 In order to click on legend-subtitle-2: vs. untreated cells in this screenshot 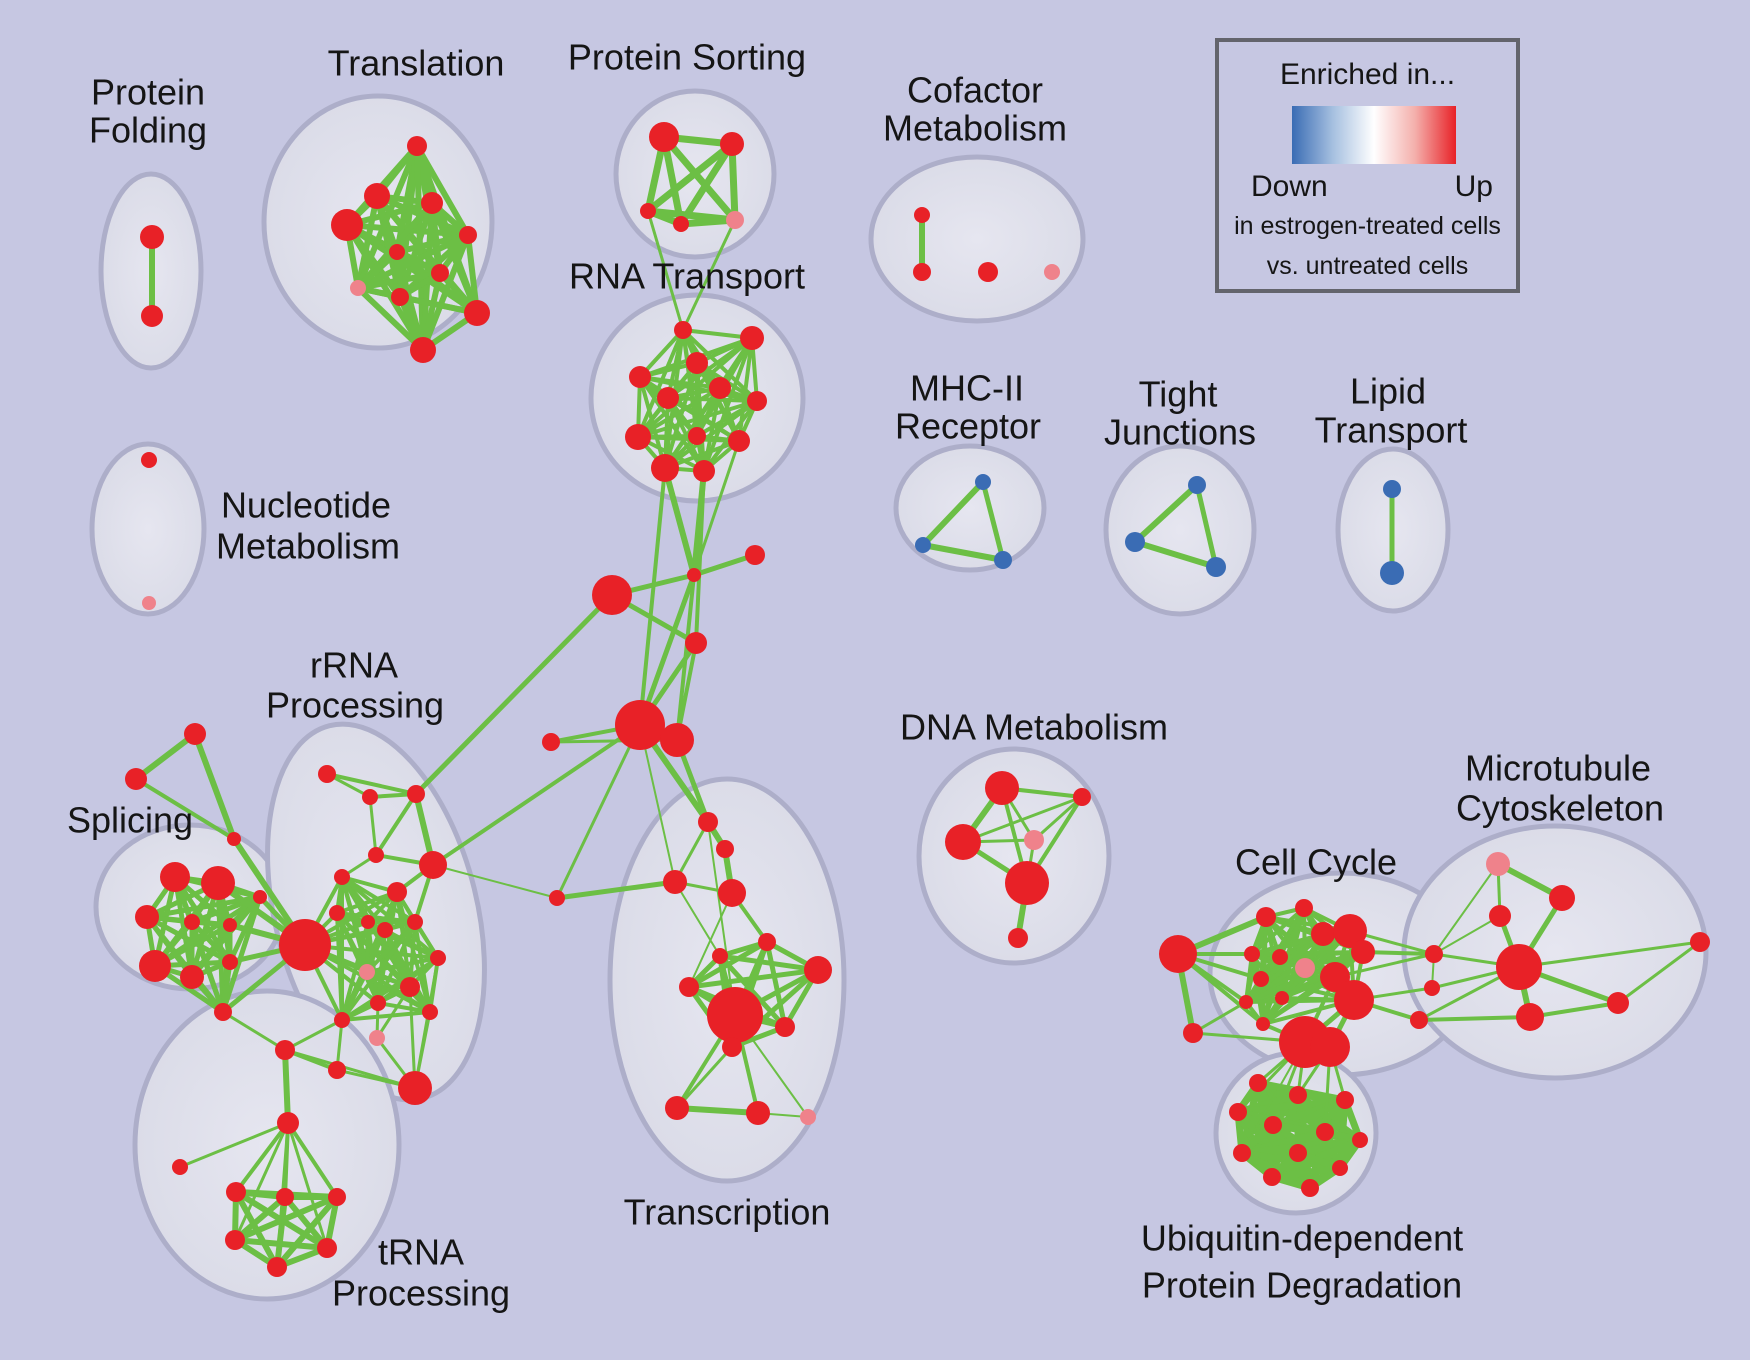, I will do `click(1367, 266)`.